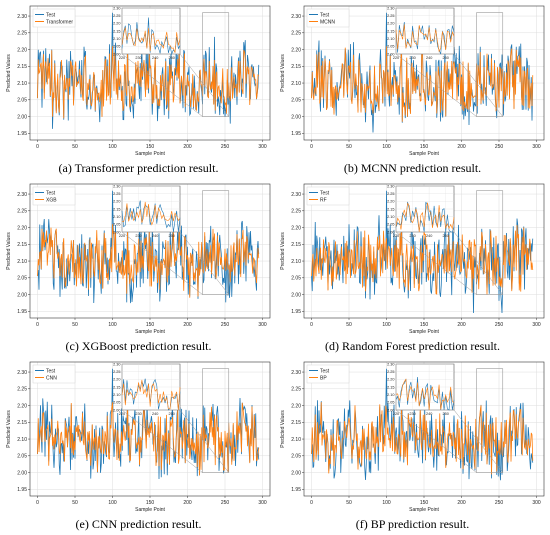  Describe the element at coordinates (54, 18) in the screenshot. I see `legend: TestTransformer` at that location.